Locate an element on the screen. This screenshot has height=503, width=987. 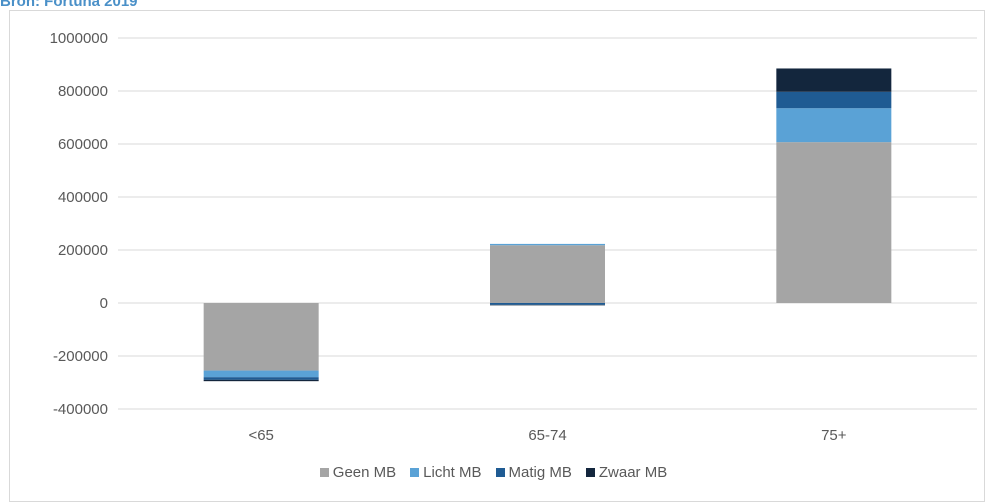
x-tick-label: 65-74 is located at coordinates (547, 435).